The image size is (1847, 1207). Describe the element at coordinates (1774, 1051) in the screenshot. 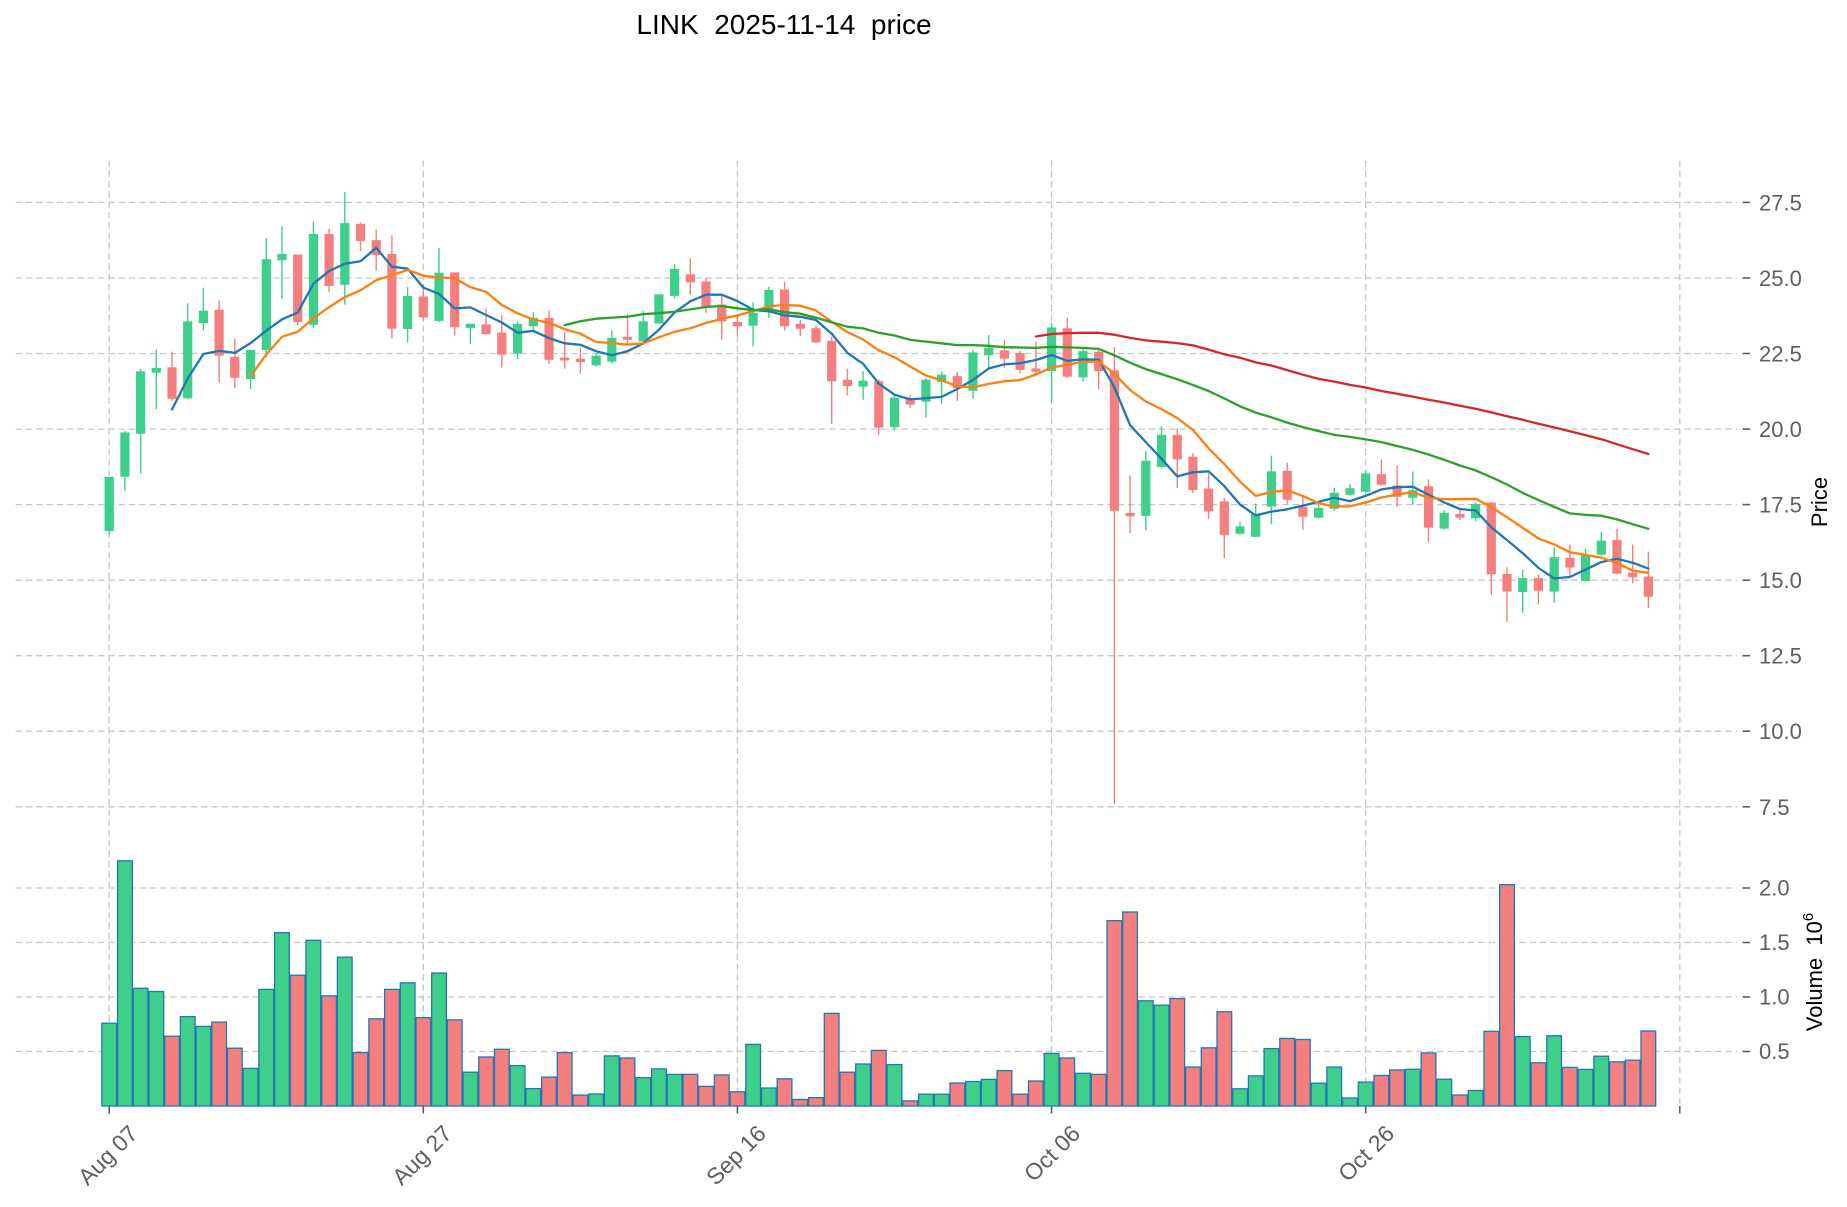

I see `svg-text: 0.5` at that location.